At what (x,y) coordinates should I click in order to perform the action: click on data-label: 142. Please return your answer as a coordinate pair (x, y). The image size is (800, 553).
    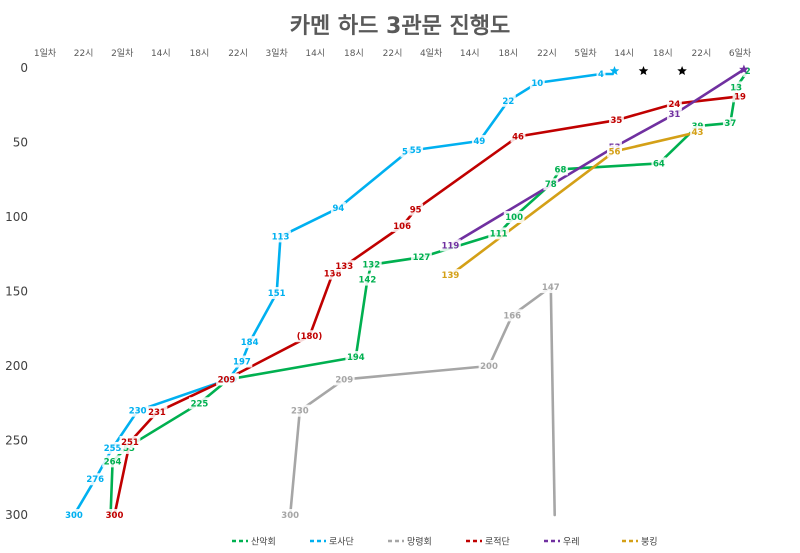
    Looking at the image, I should click on (368, 281).